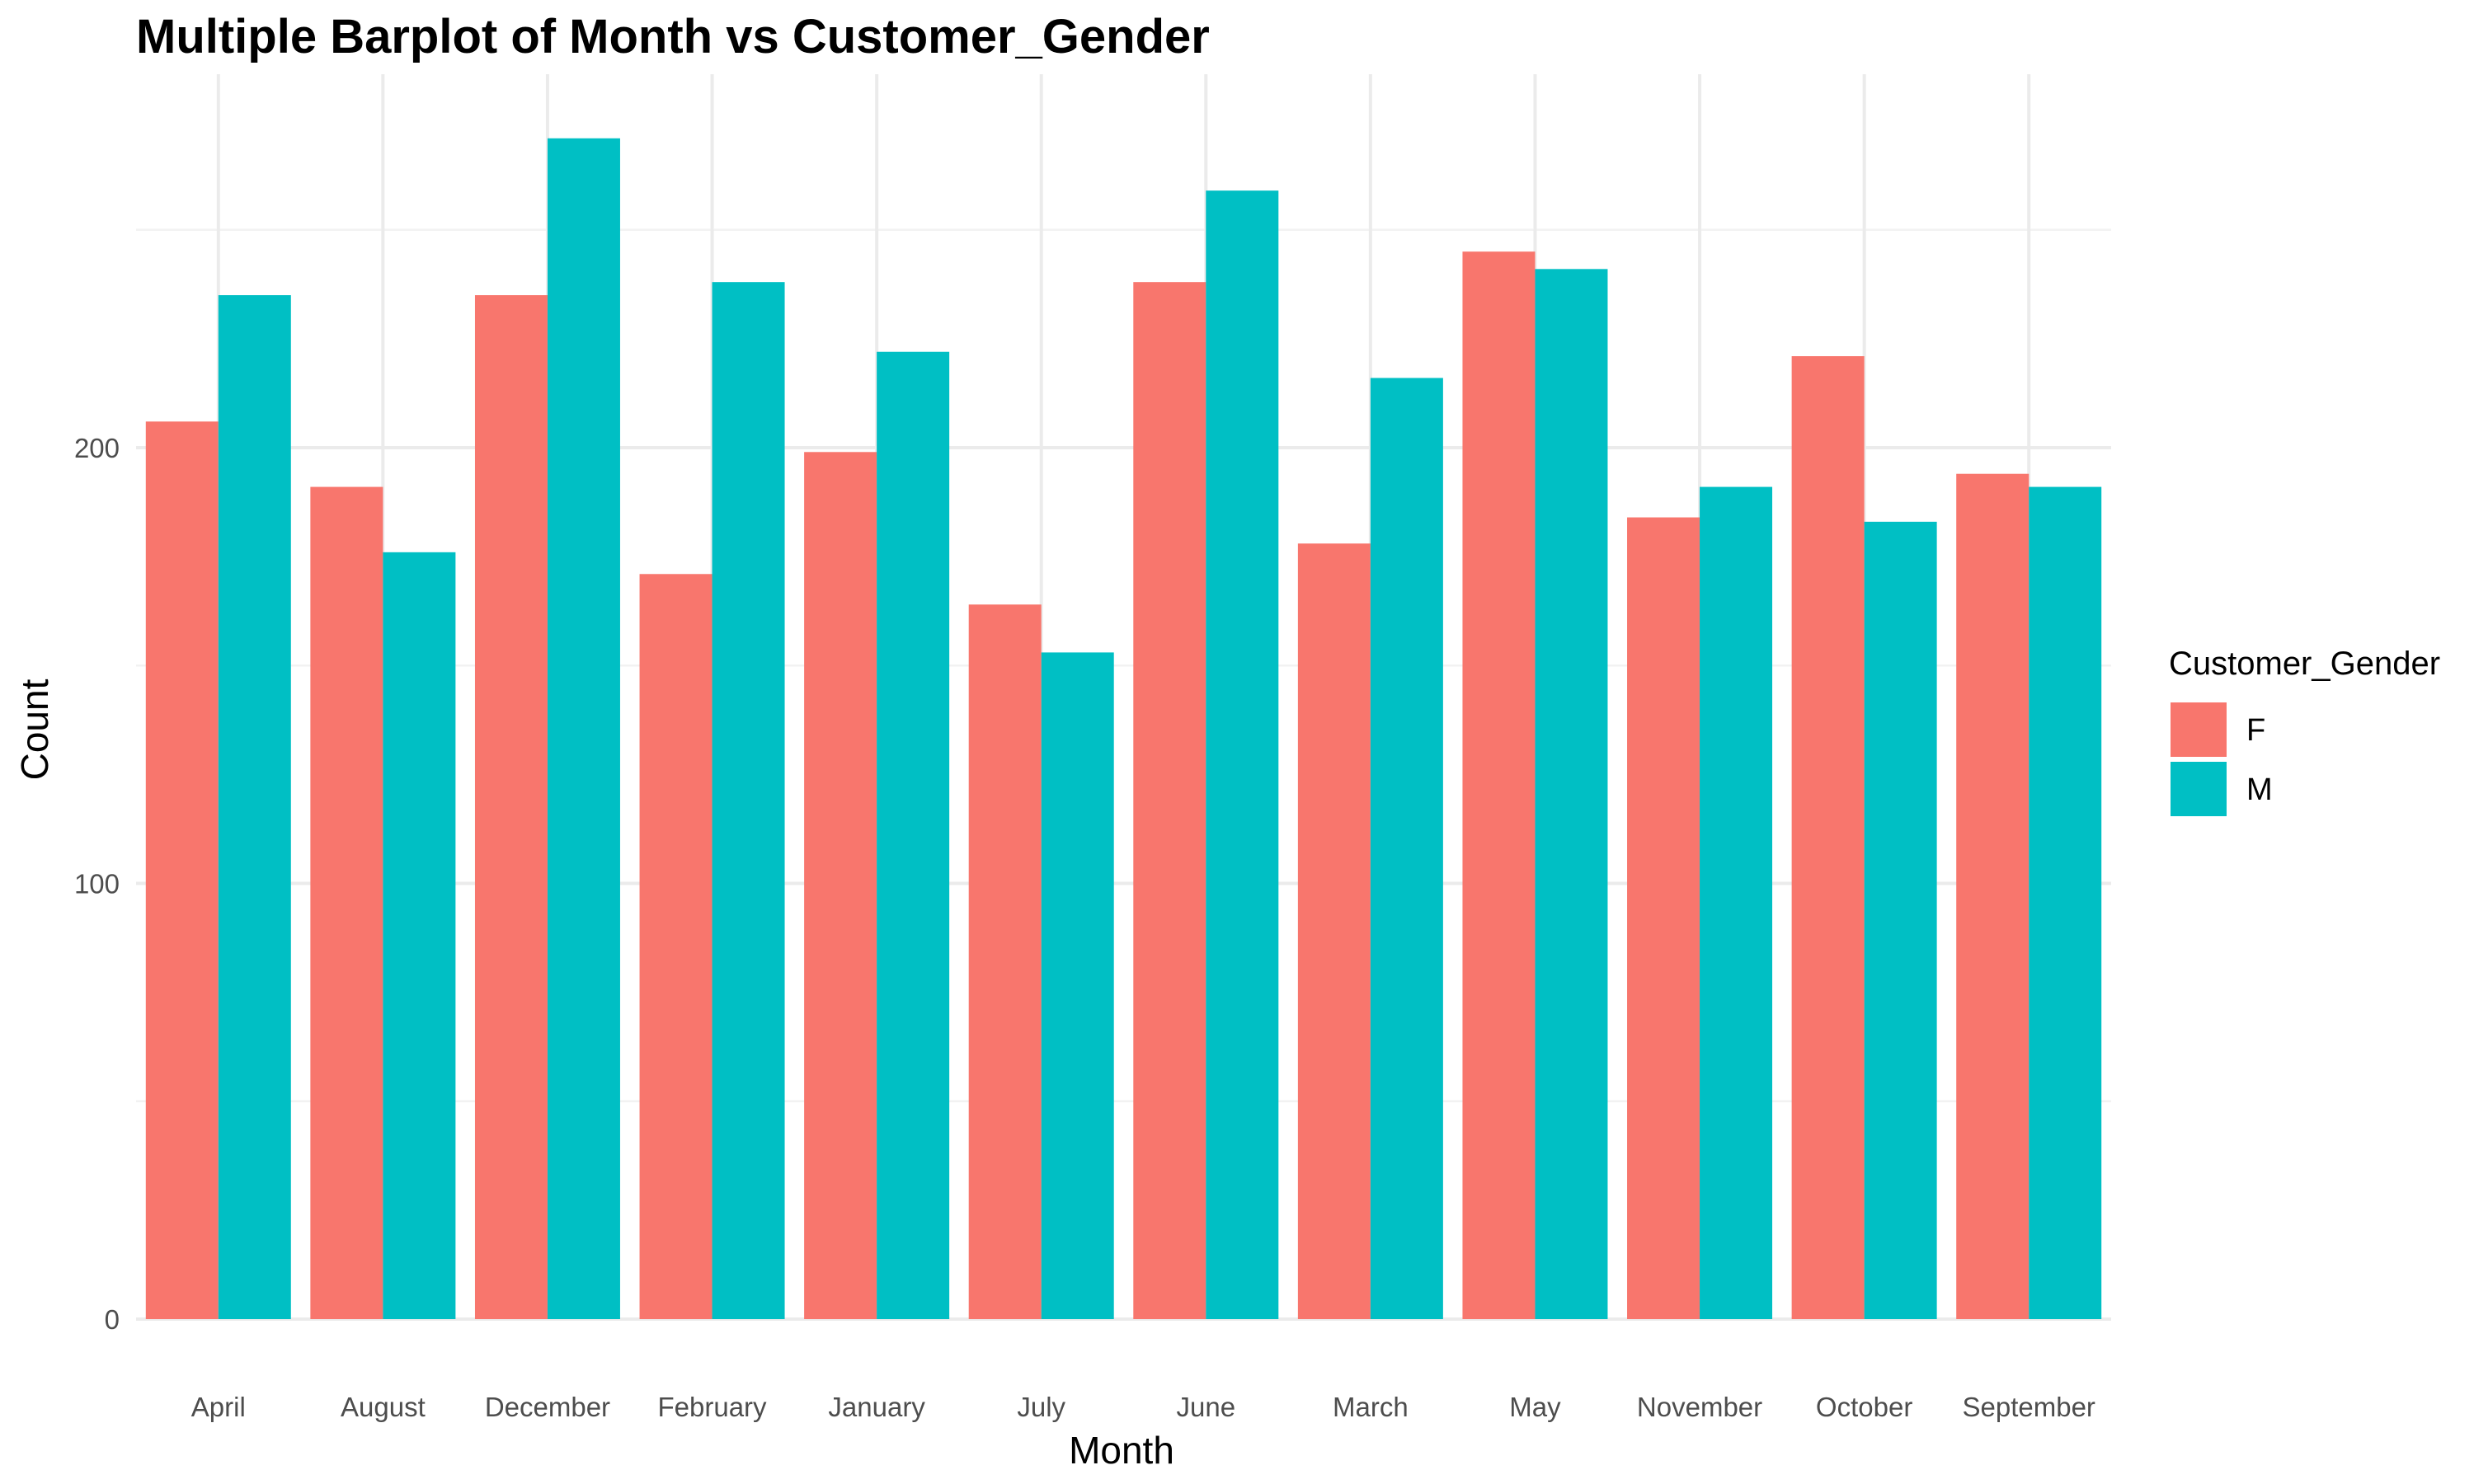  I want to click on bar-january-m, so click(913, 835).